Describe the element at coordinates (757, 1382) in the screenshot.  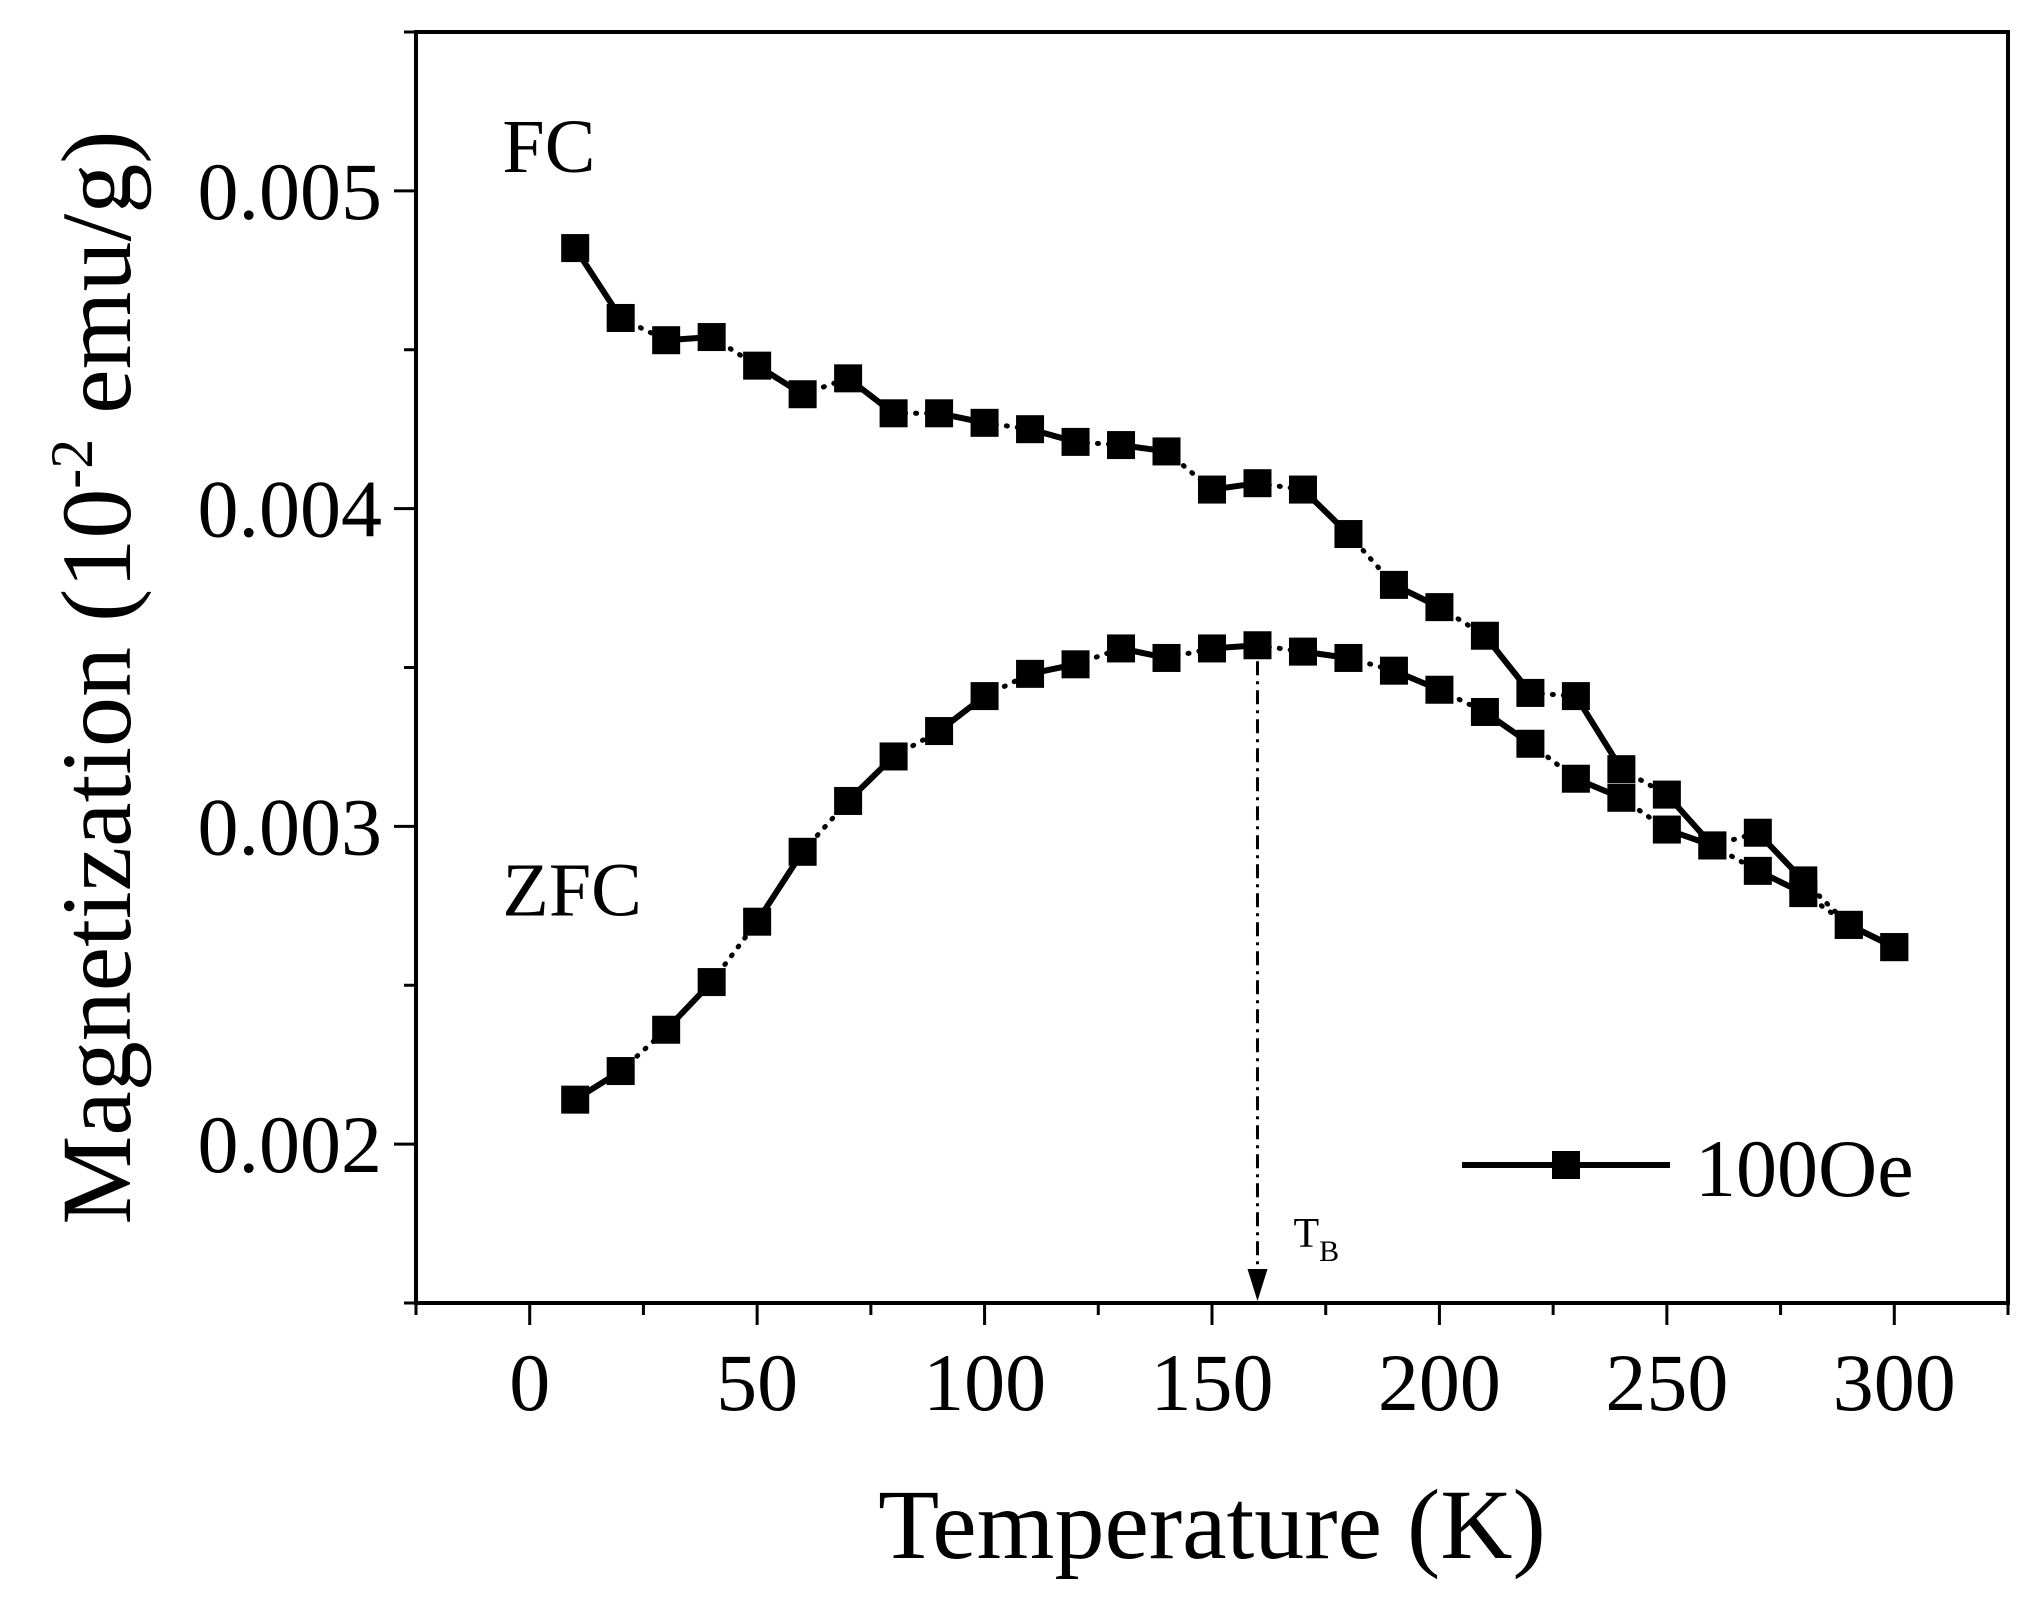
I see `x-tick-label: 50` at that location.